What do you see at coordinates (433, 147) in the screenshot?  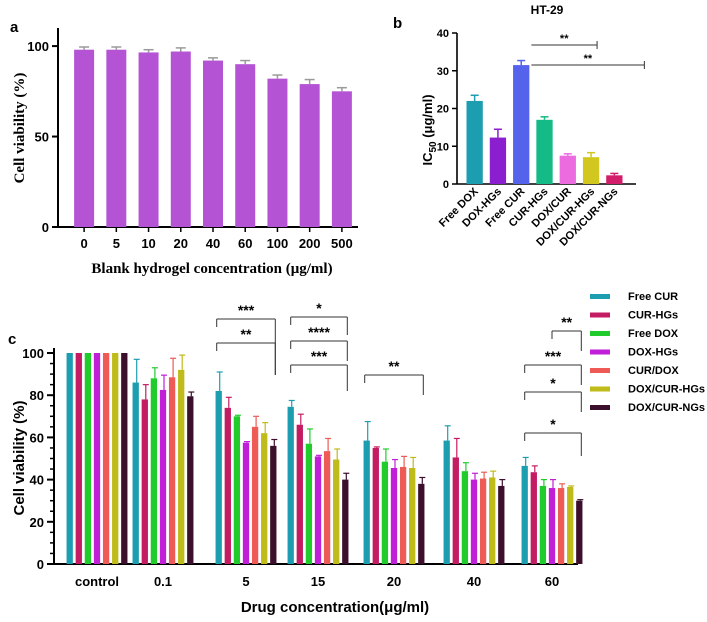 I see `panel-b-ylabel-sub: 50` at bounding box center [433, 147].